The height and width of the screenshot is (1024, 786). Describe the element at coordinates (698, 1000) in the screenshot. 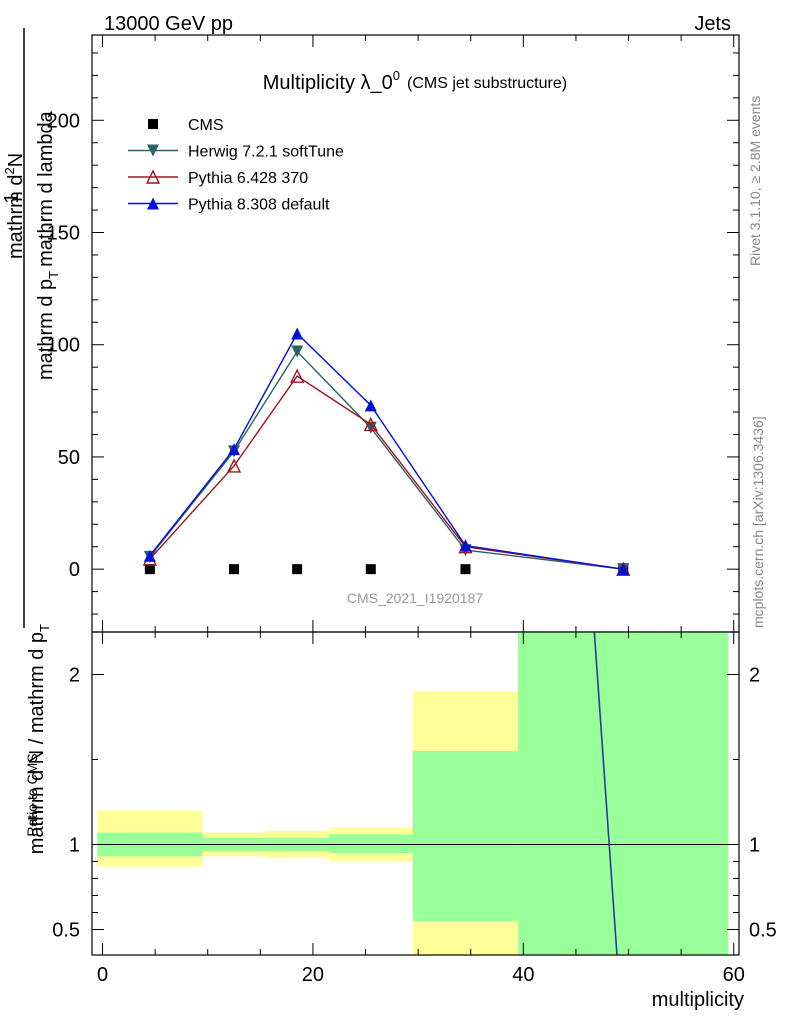

I see `x-axis-label: multiplicity` at that location.